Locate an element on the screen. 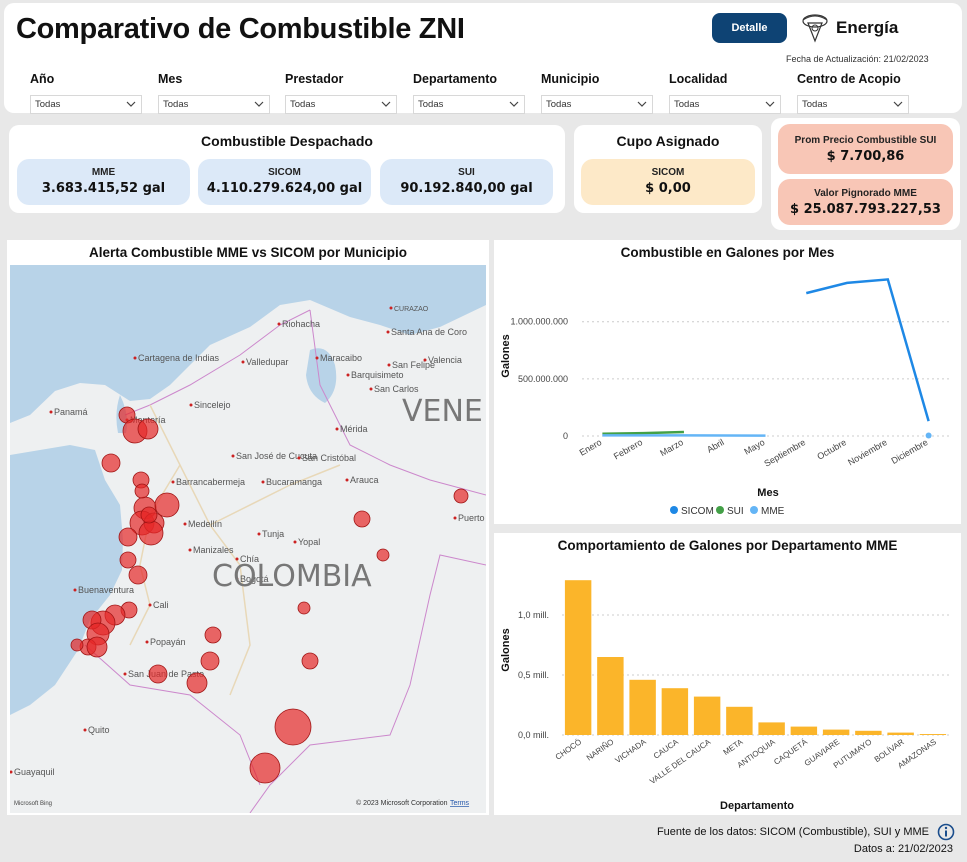 The image size is (967, 862). kpi-mme: MME 3.683.415,52 gal is located at coordinates (103, 182).